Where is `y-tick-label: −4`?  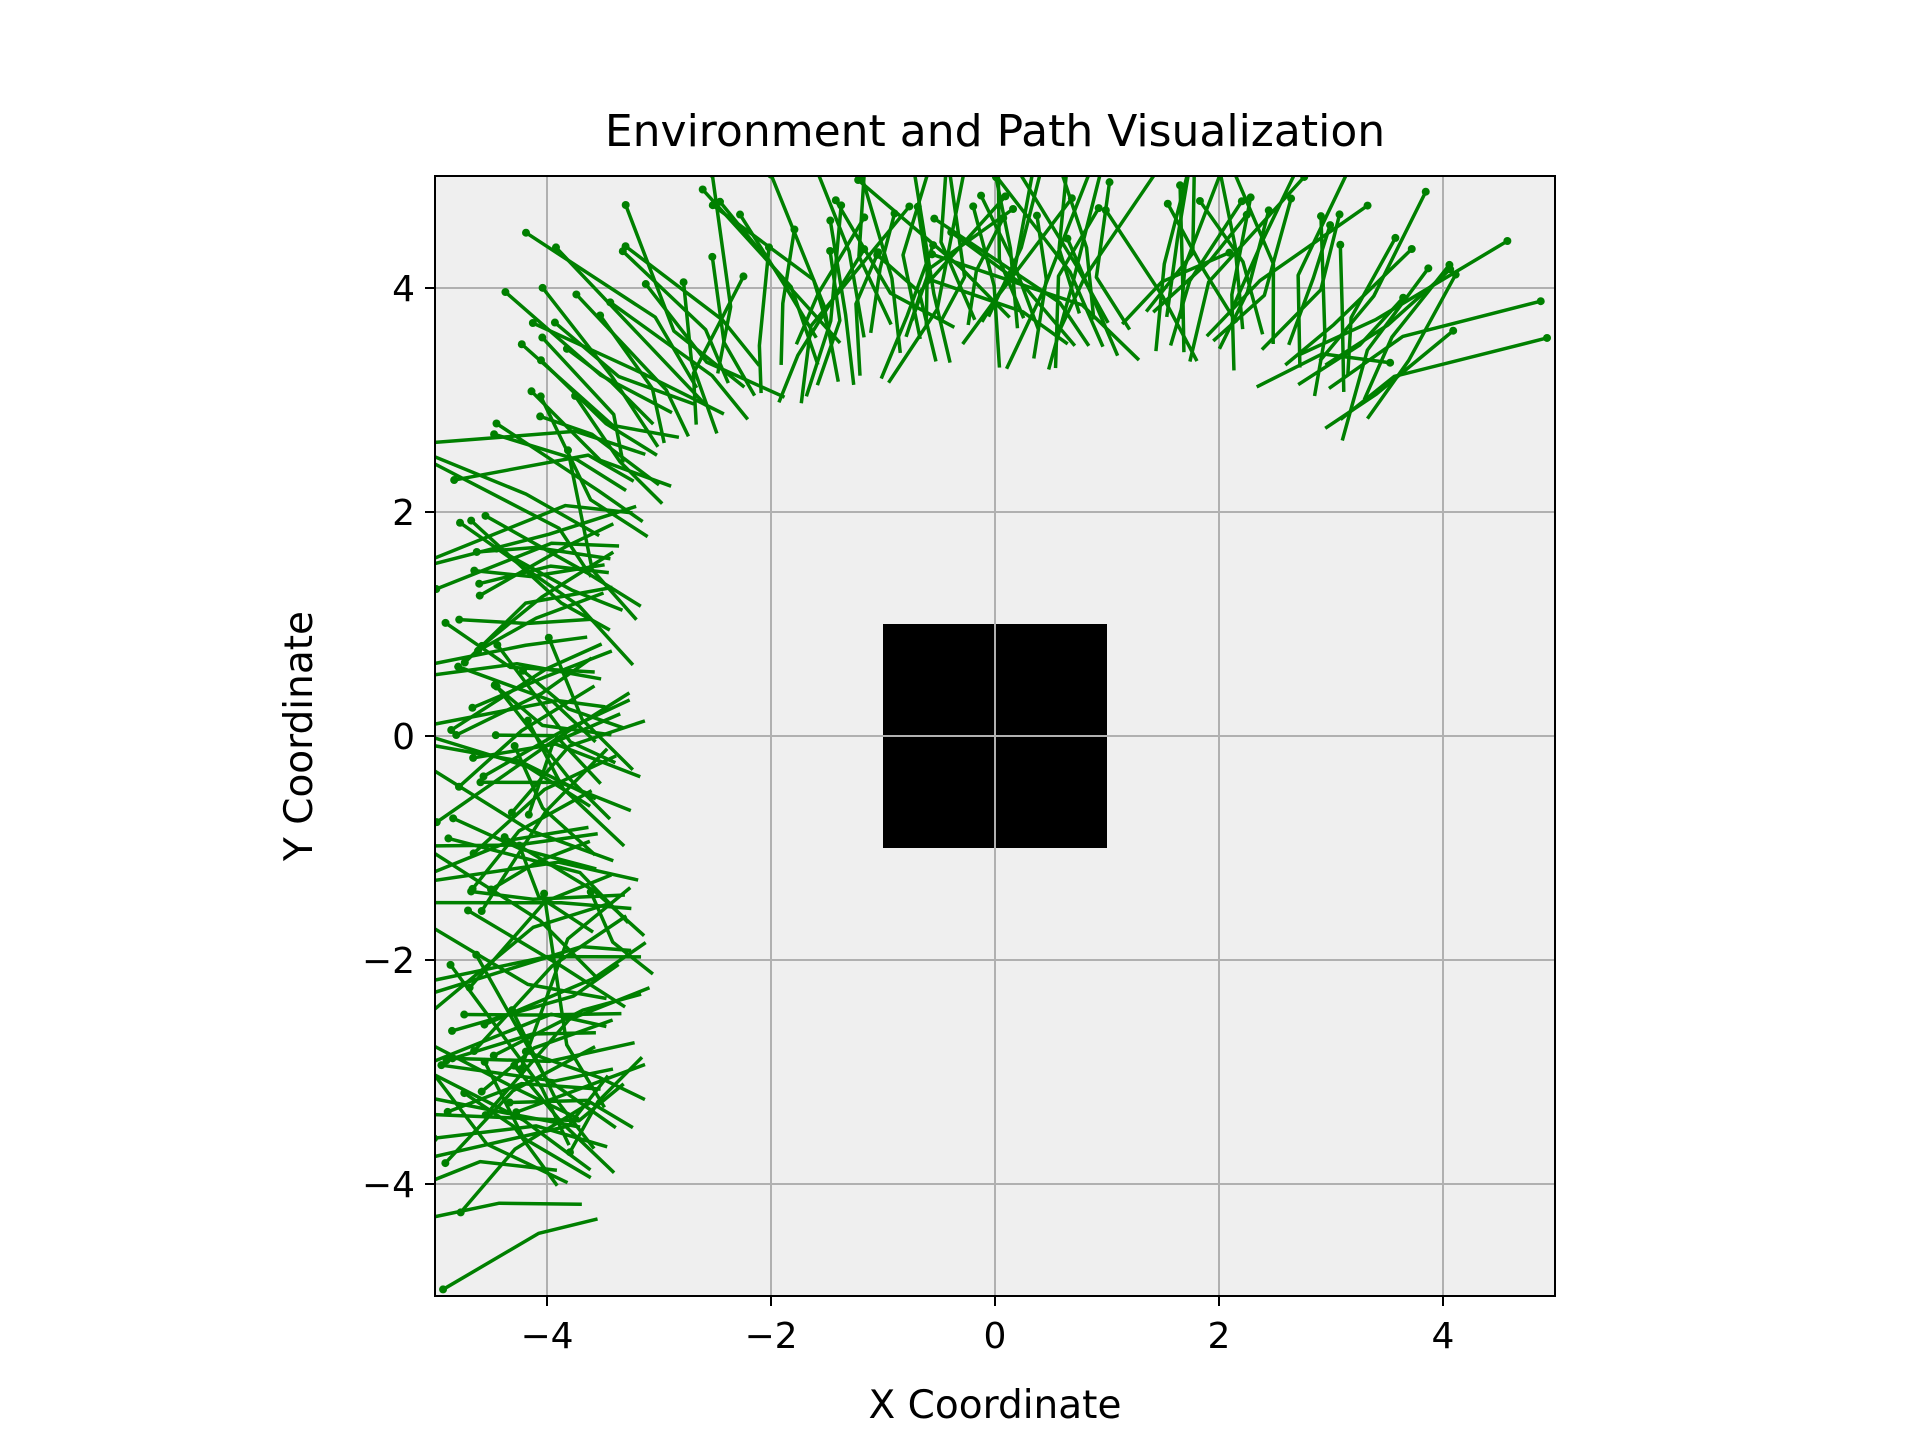
y-tick-label: −4 is located at coordinates (388, 1185).